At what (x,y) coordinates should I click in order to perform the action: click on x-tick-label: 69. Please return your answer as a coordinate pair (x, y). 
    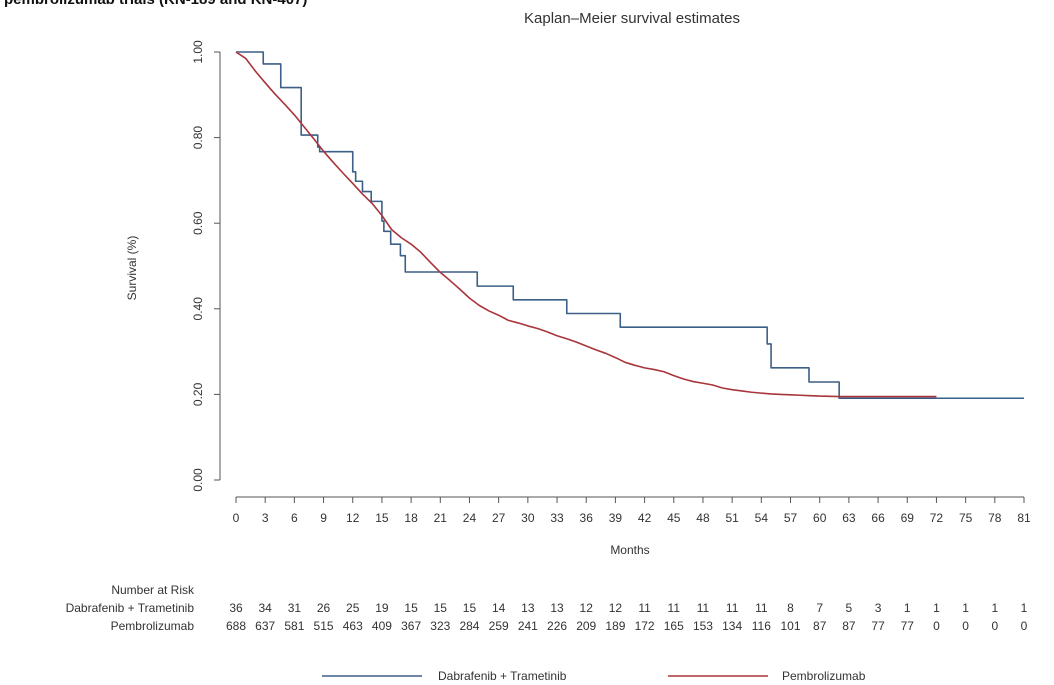
    Looking at the image, I should click on (908, 518).